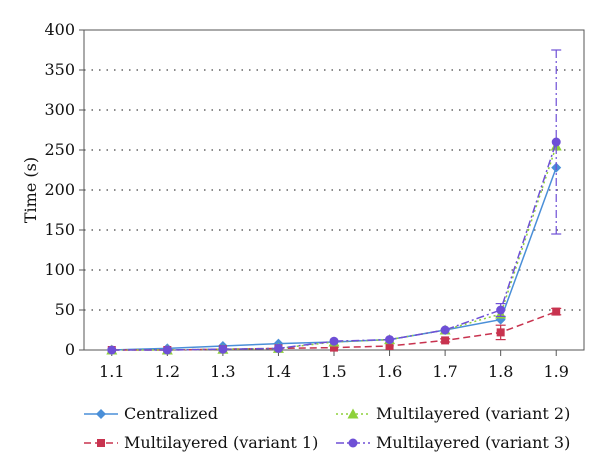  Describe the element at coordinates (59, 109) in the screenshot. I see `y-tick-label: 300` at that location.